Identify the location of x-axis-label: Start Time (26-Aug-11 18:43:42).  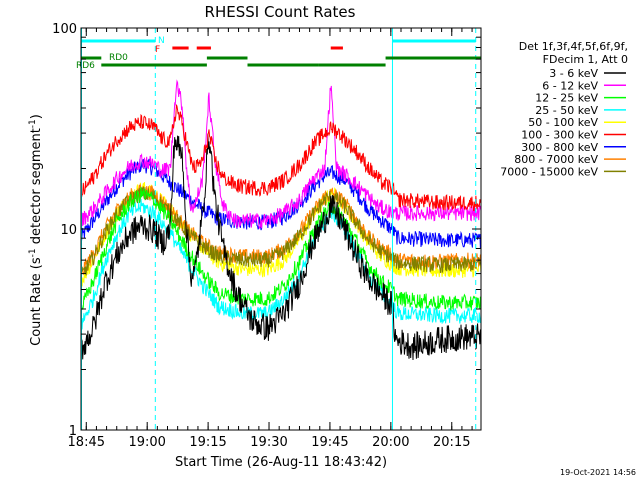
(281, 462).